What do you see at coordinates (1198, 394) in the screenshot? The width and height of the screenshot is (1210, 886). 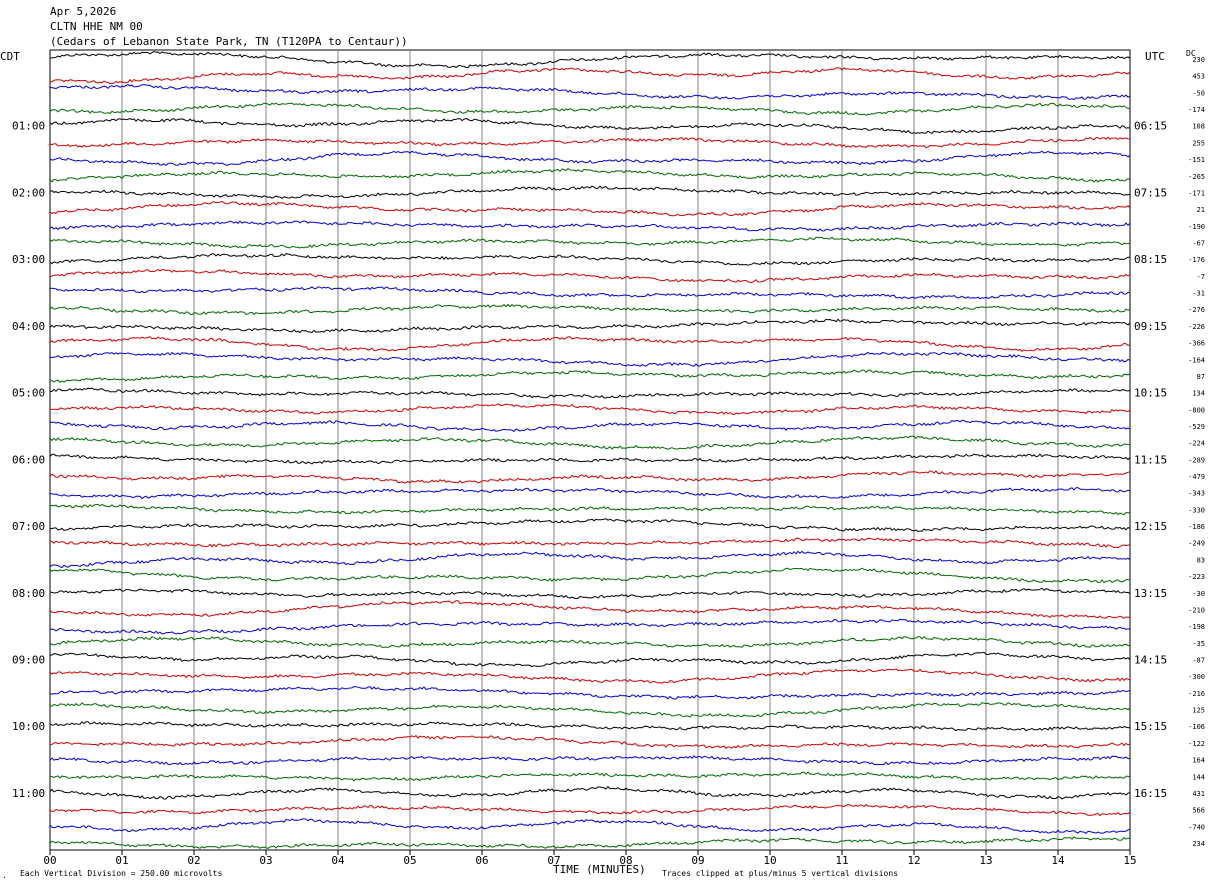 I see `dc-value-label: 134` at bounding box center [1198, 394].